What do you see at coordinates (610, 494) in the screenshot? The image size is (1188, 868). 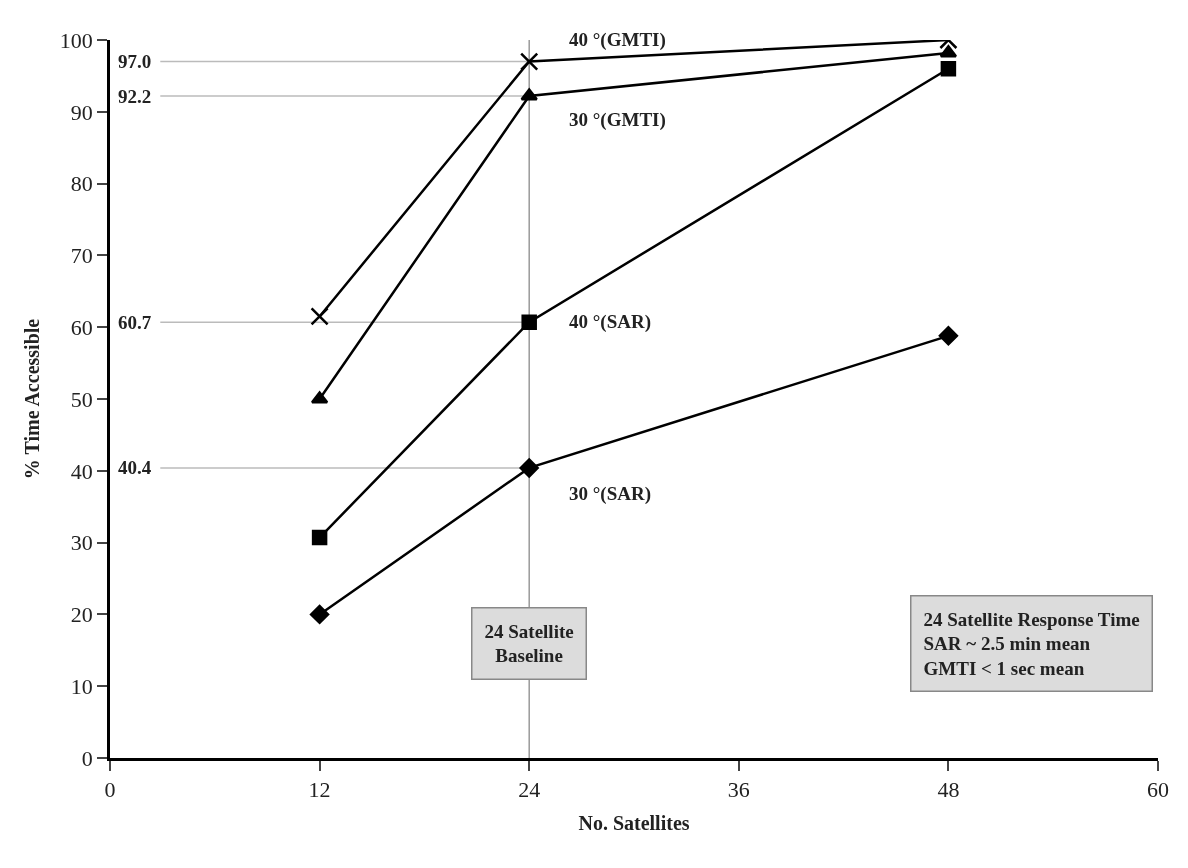 I see `series-label: 30 °(SAR)` at bounding box center [610, 494].